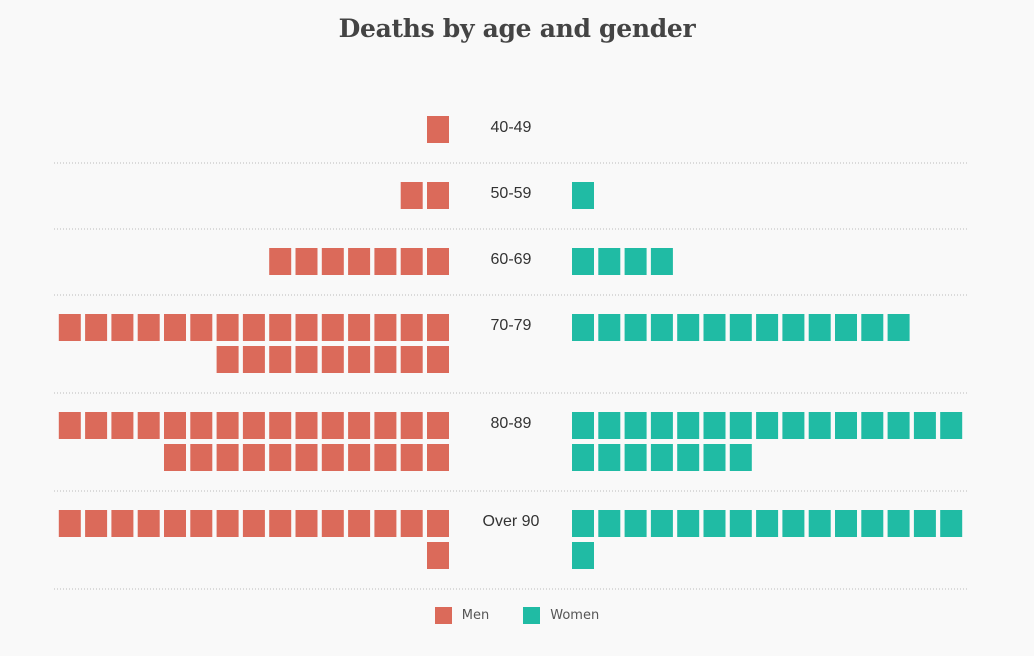 This screenshot has height=656, width=1034. I want to click on legend-item-women: Women, so click(561, 615).